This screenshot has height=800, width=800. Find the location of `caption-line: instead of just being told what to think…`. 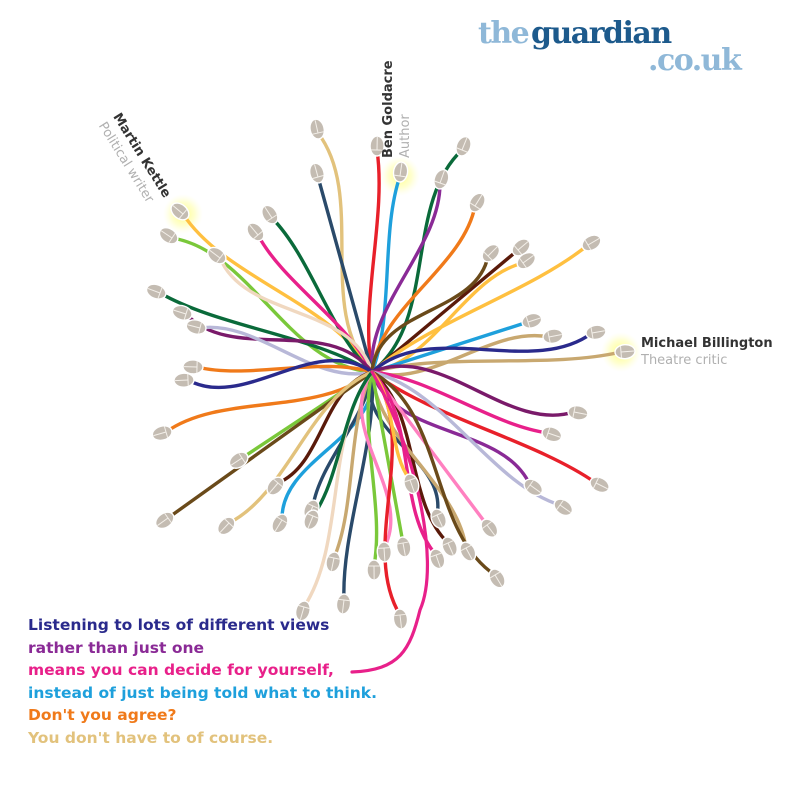

caption-line: instead of just being told what to think… is located at coordinates (202, 692).